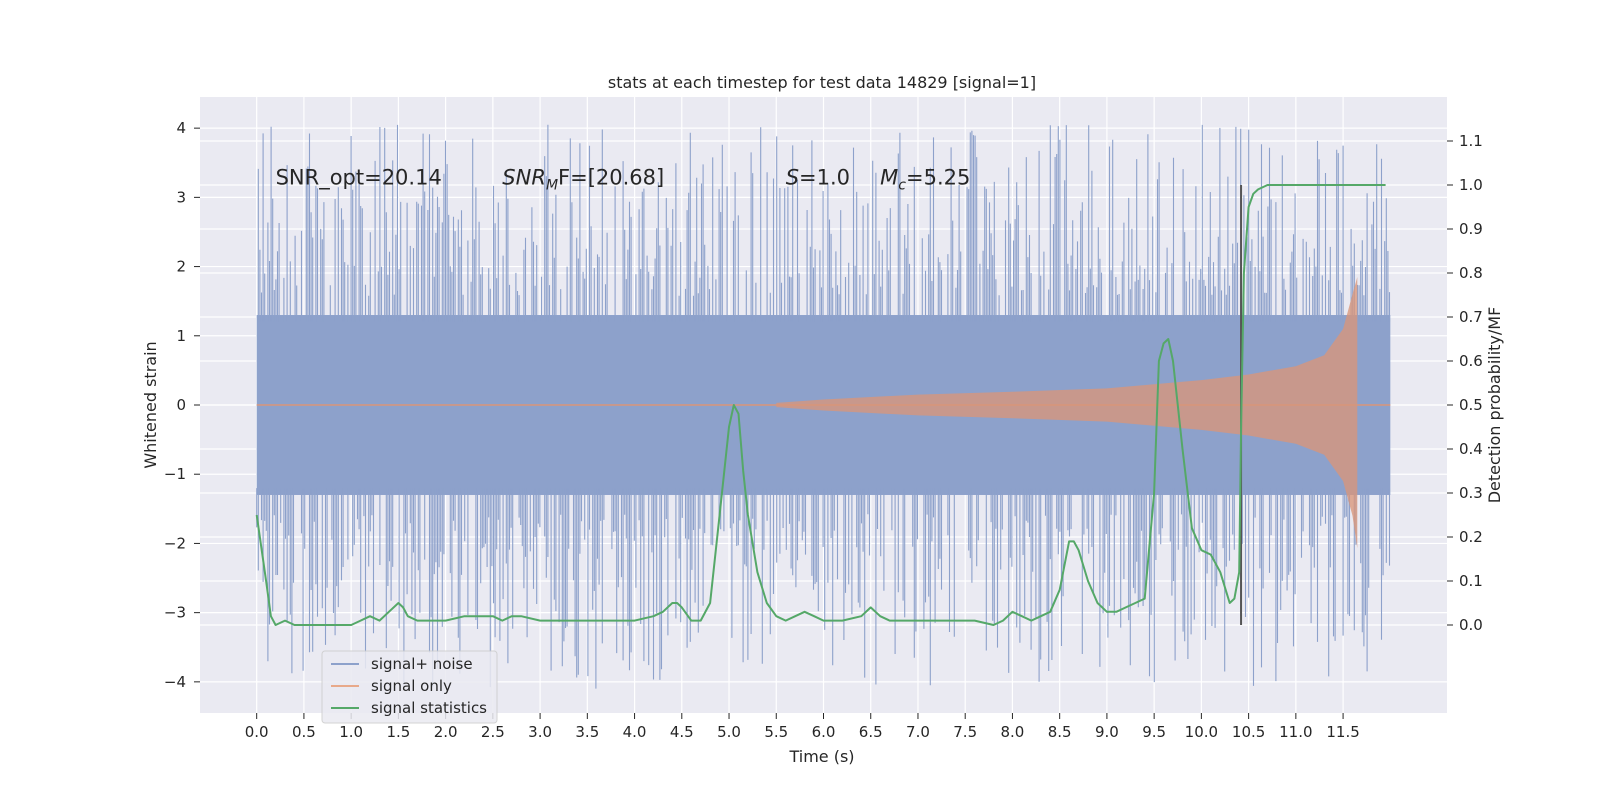  What do you see at coordinates (776, 732) in the screenshot?
I see `x-tick-label: 5.5` at bounding box center [776, 732].